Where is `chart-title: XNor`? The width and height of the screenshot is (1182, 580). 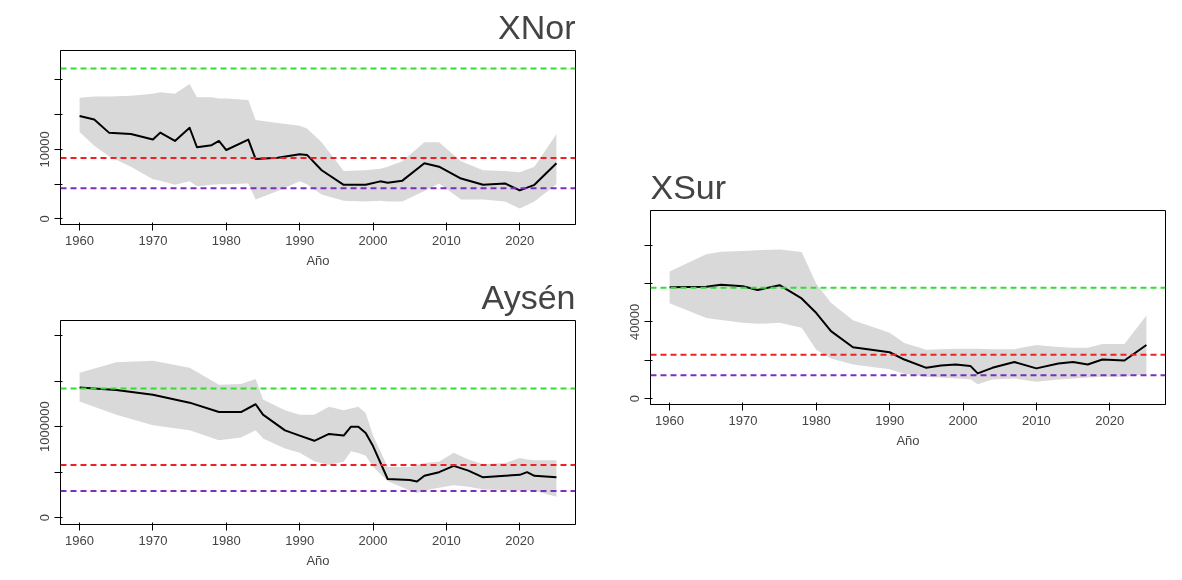
chart-title: XNor is located at coordinates (537, 26).